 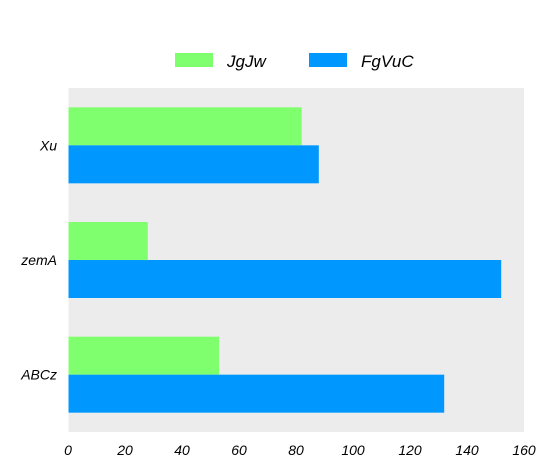 What do you see at coordinates (38, 375) in the screenshot?
I see `y-label-abcz: ABCz` at bounding box center [38, 375].